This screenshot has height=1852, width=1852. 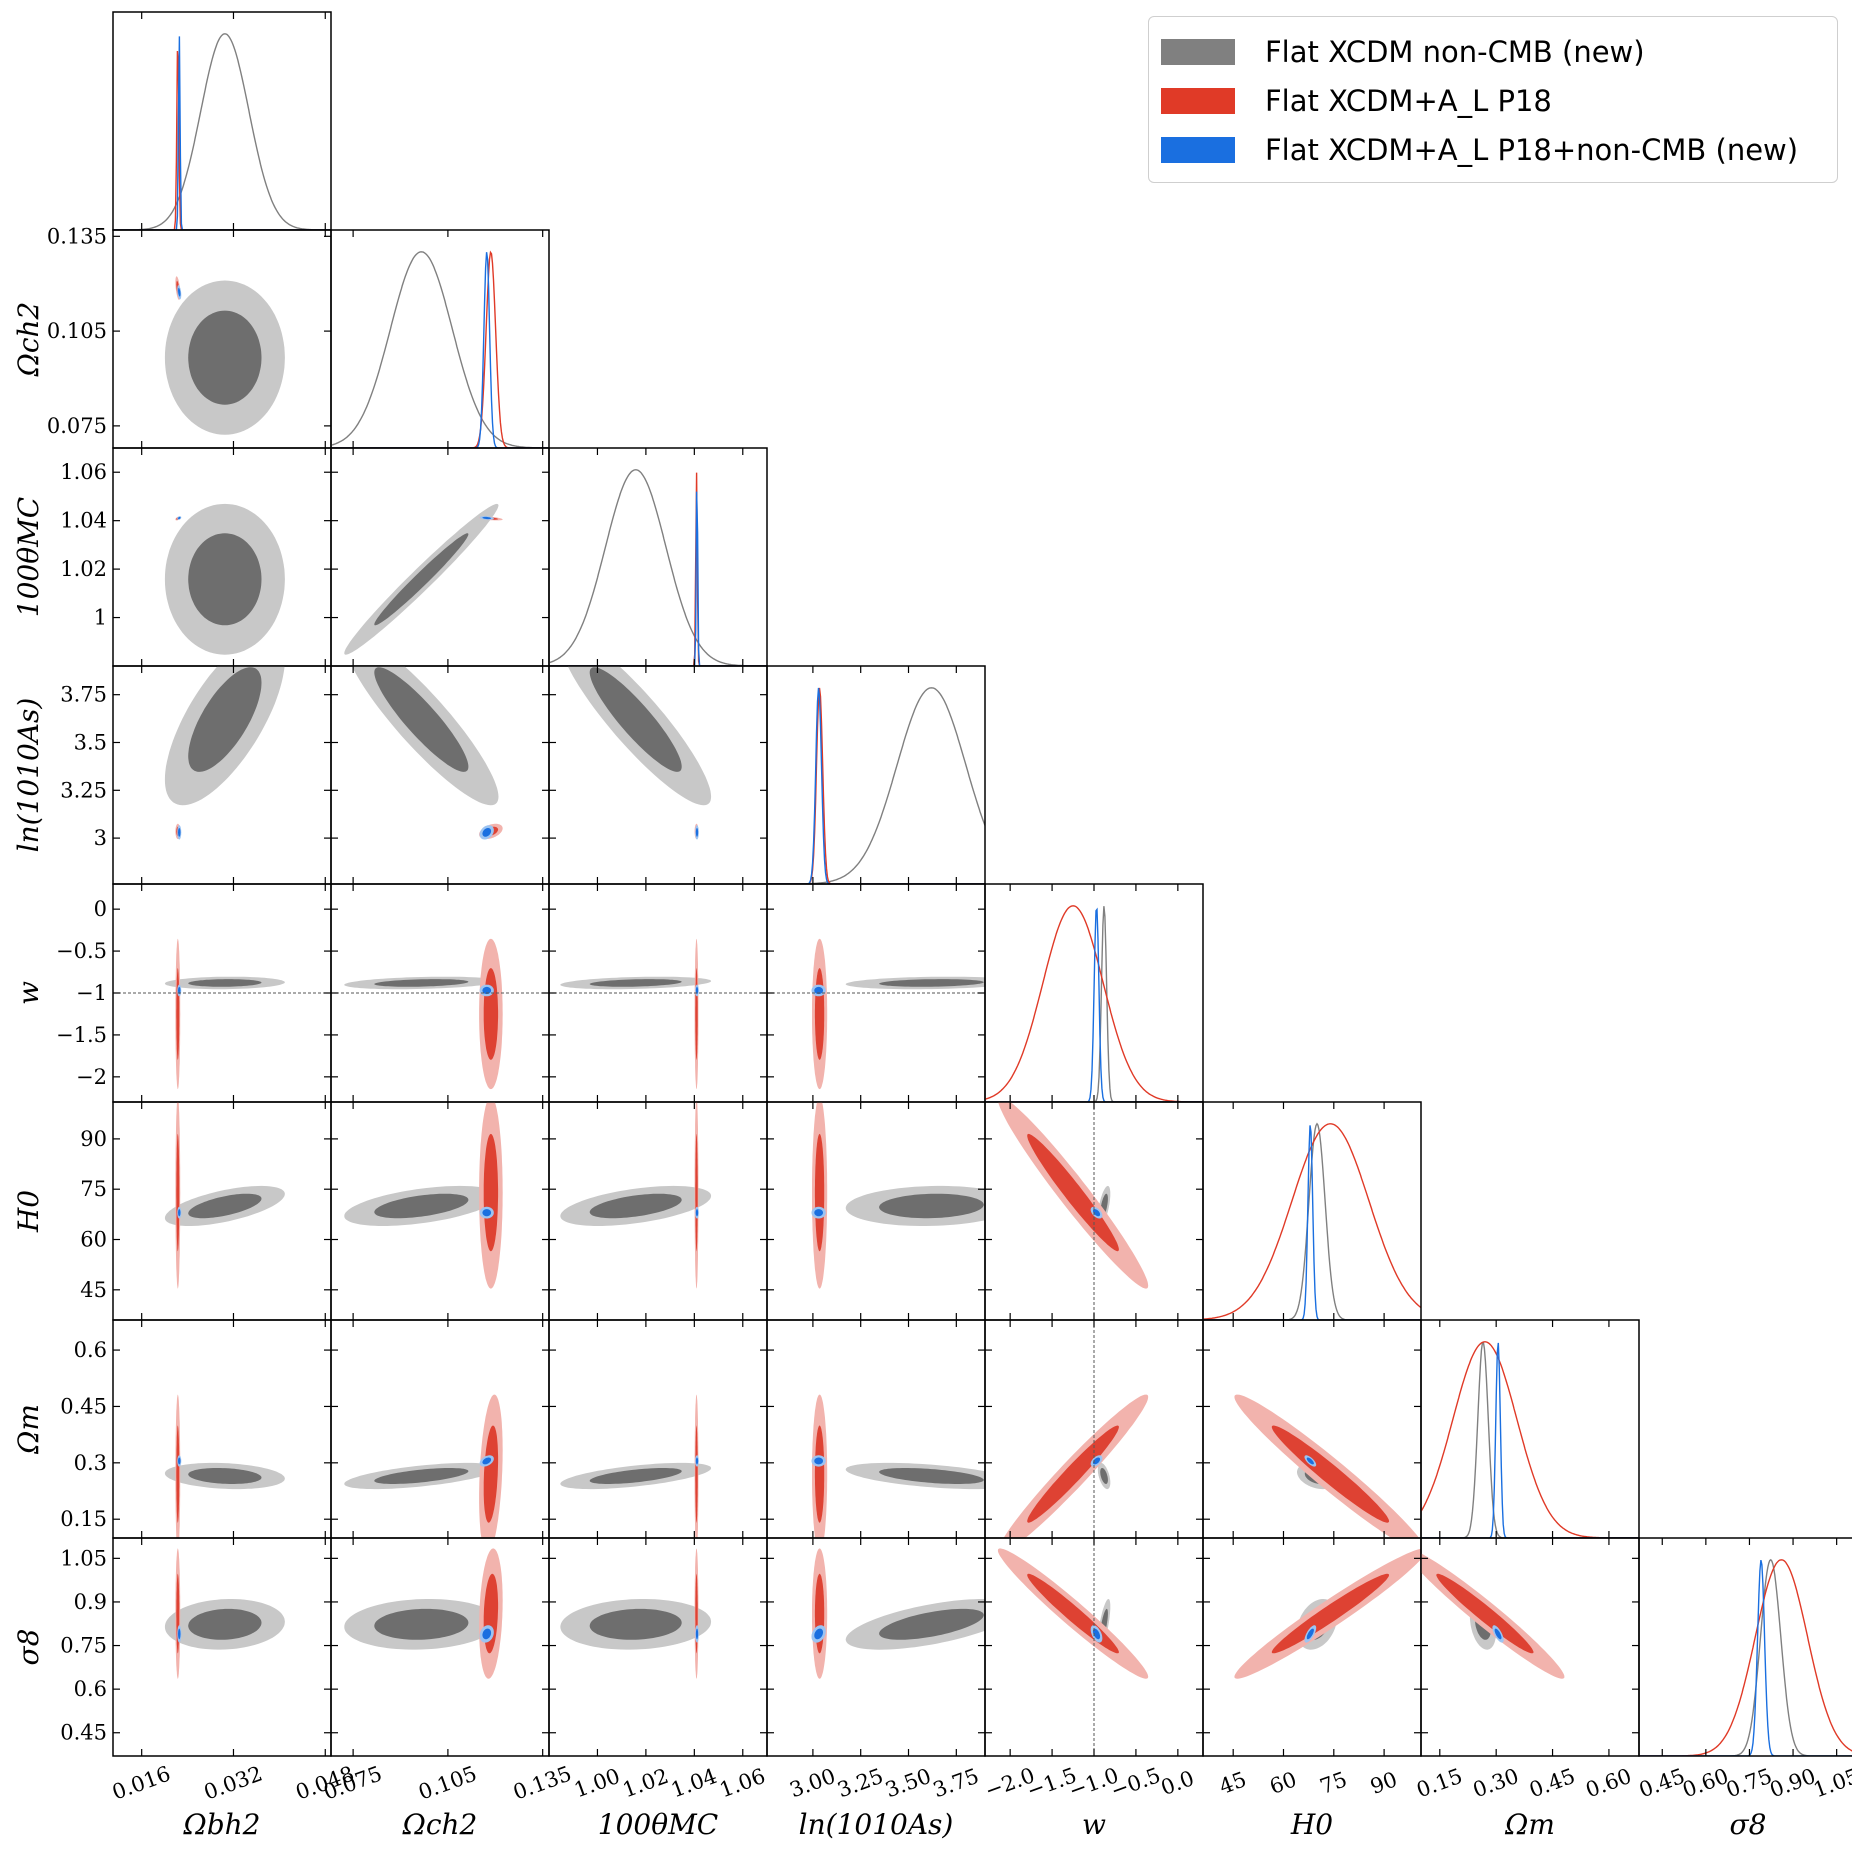 What do you see at coordinates (90, 742) in the screenshot?
I see `y-tick-label: 3.5` at bounding box center [90, 742].